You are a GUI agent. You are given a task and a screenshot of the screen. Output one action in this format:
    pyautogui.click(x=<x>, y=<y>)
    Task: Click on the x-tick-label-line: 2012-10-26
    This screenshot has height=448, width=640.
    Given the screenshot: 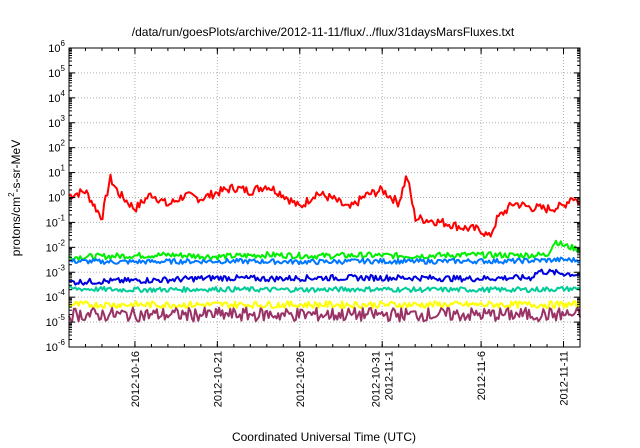 What is the action you would take?
    pyautogui.click(x=301, y=379)
    